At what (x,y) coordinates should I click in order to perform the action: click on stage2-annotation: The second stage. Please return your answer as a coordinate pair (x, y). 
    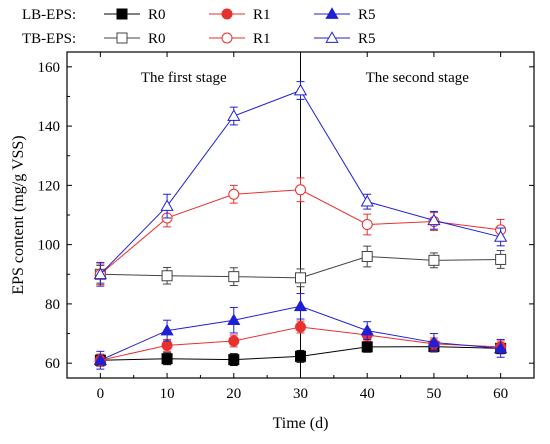
    Looking at the image, I should click on (418, 78).